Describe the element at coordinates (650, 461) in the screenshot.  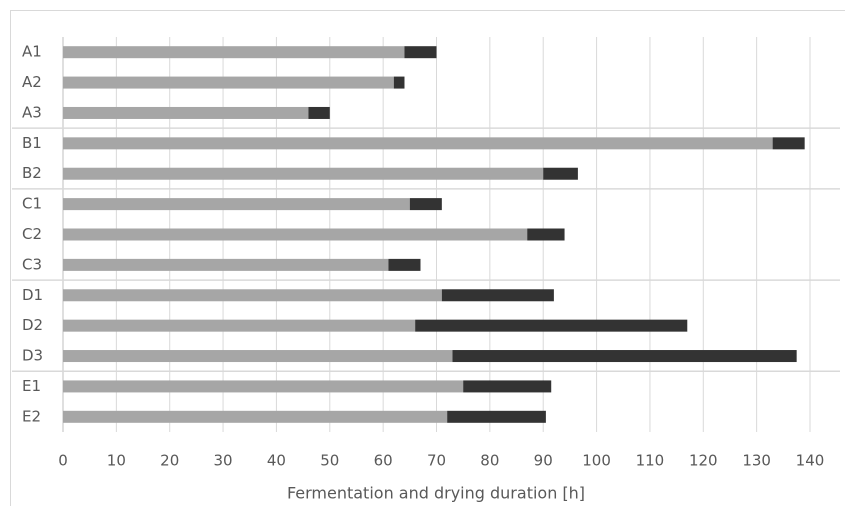
I see `x-tick-label: 110` at that location.